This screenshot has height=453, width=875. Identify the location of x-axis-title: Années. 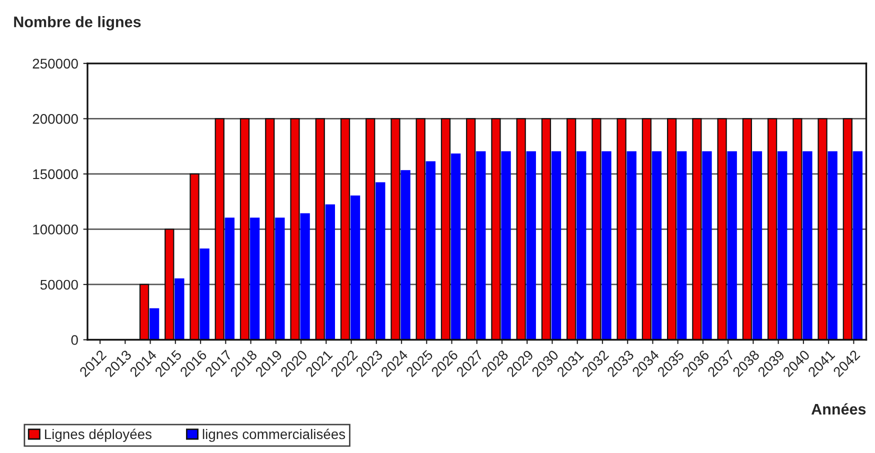
(838, 409).